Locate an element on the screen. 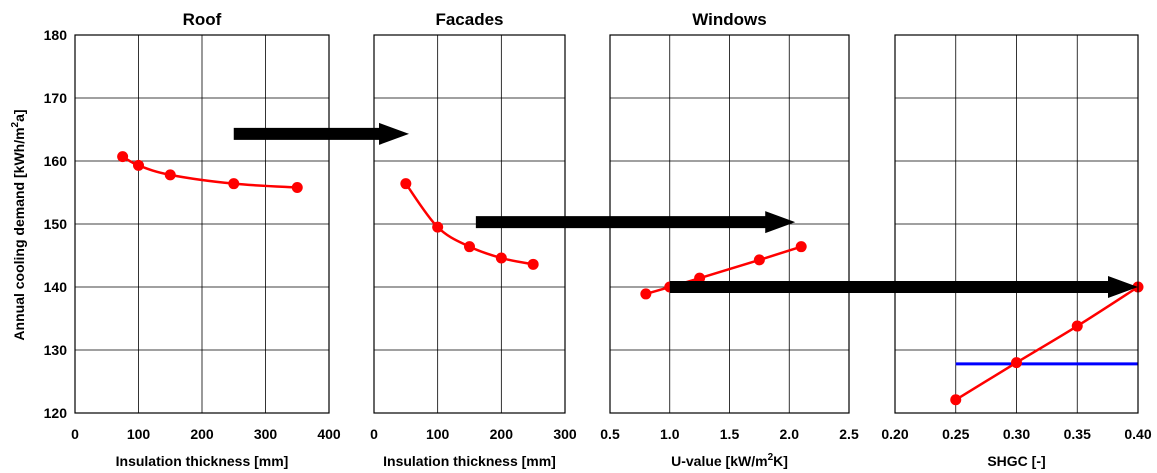  x-tick-label: 400 is located at coordinates (329, 434).